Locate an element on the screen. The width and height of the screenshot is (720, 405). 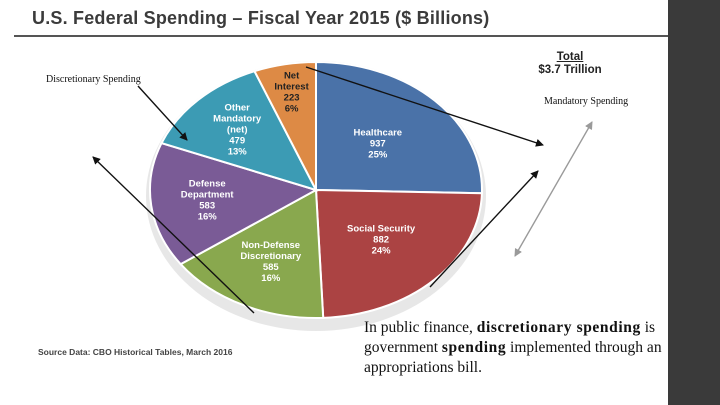
slice-label-line: (net) is located at coordinates (237, 130).